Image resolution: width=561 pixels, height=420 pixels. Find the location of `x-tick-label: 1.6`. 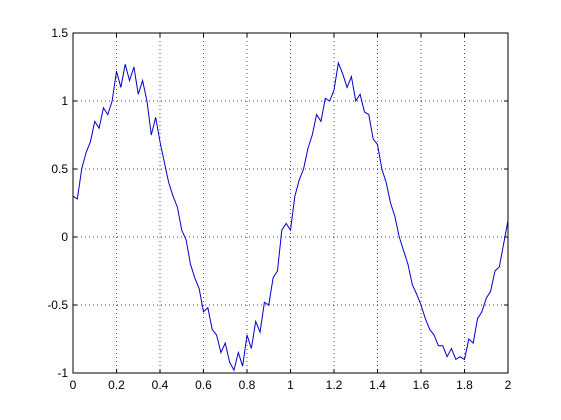

x-tick-label: 1.6 is located at coordinates (421, 385).